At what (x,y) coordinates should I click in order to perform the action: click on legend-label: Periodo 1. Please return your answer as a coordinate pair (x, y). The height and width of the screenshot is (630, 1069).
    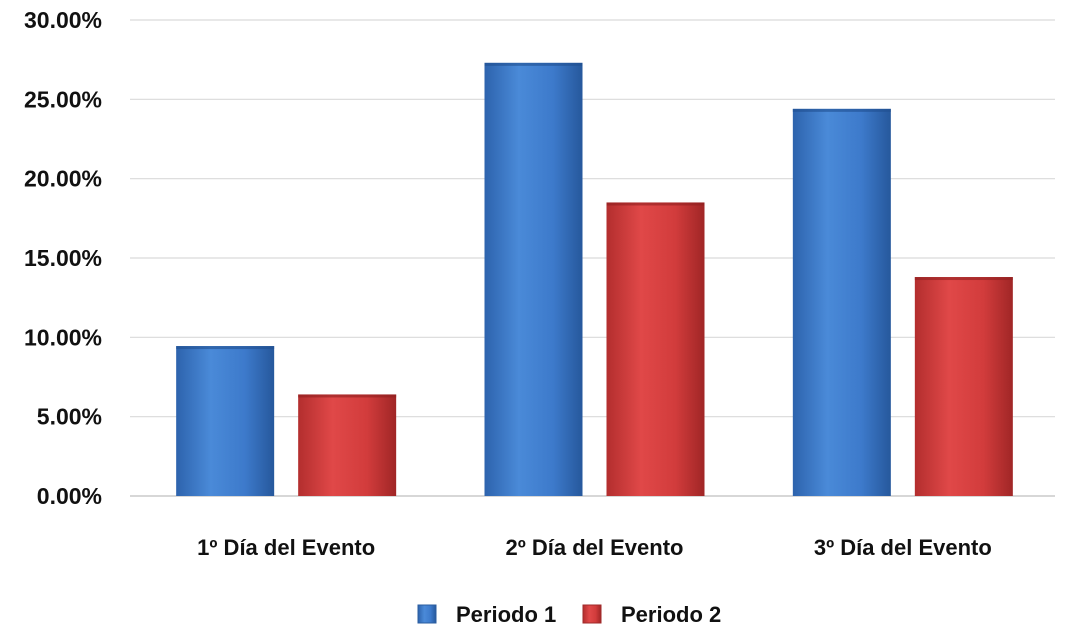
    Looking at the image, I should click on (506, 614).